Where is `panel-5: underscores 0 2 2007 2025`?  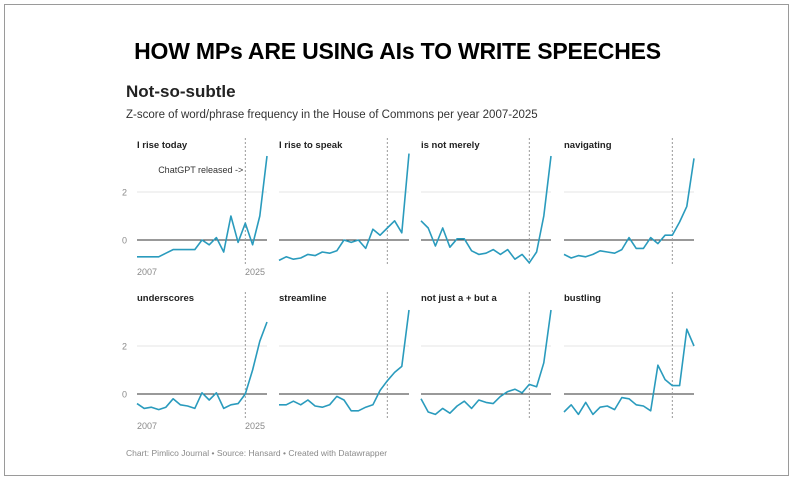
panel-5: underscores 0 2 2007 2025 is located at coordinates (195, 361).